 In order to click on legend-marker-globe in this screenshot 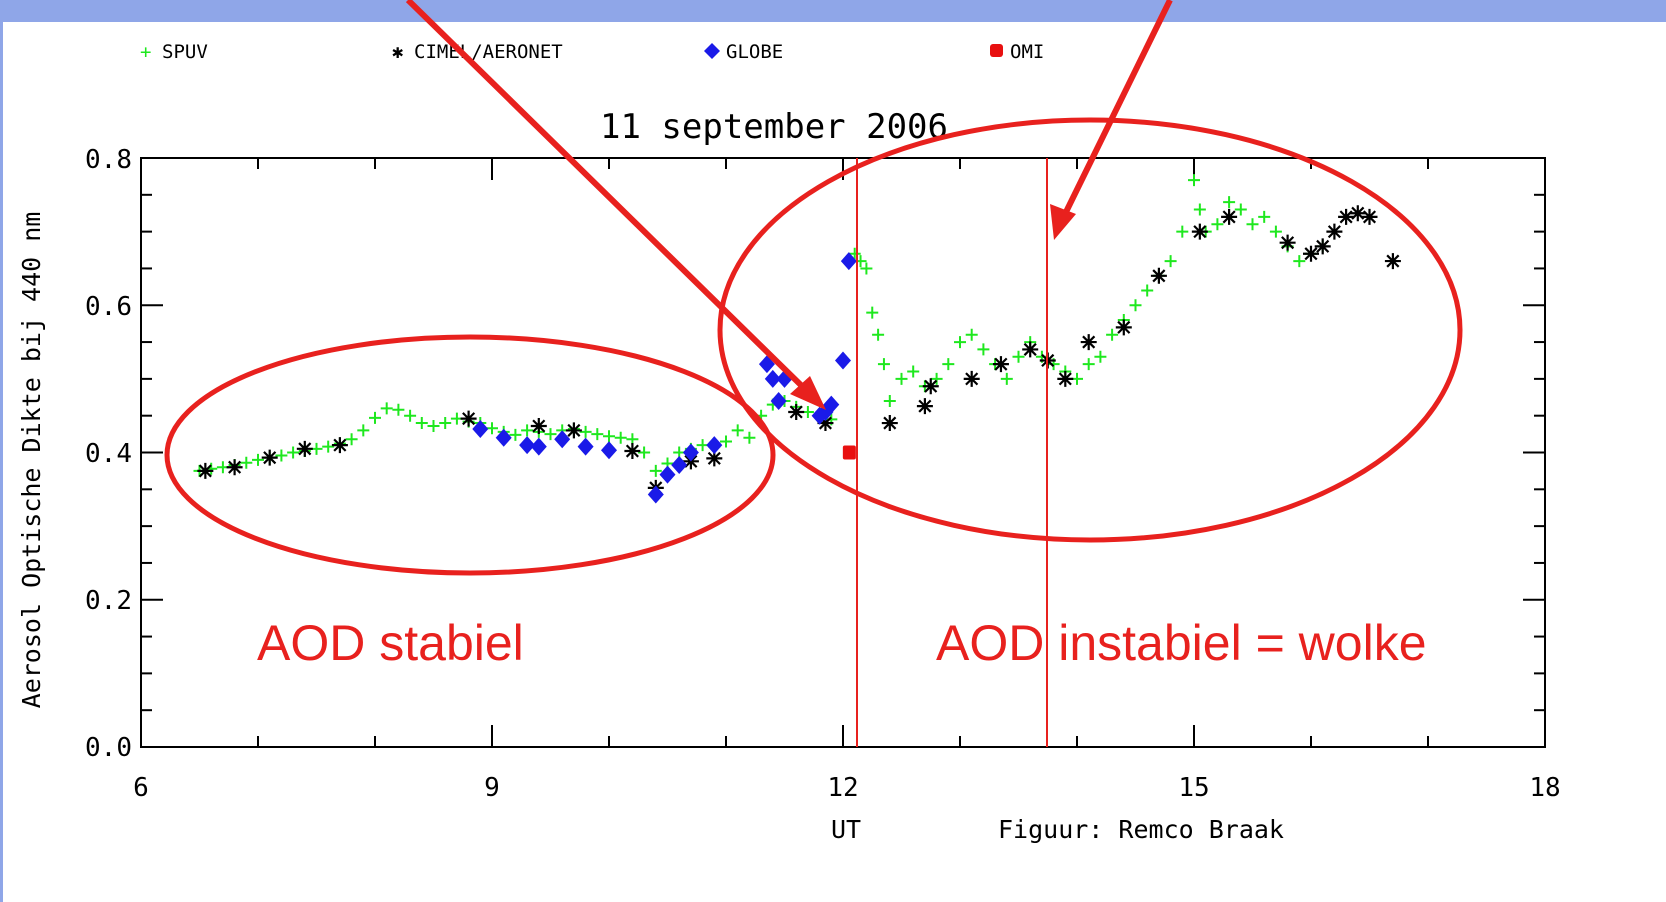, I will do `click(712, 51)`.